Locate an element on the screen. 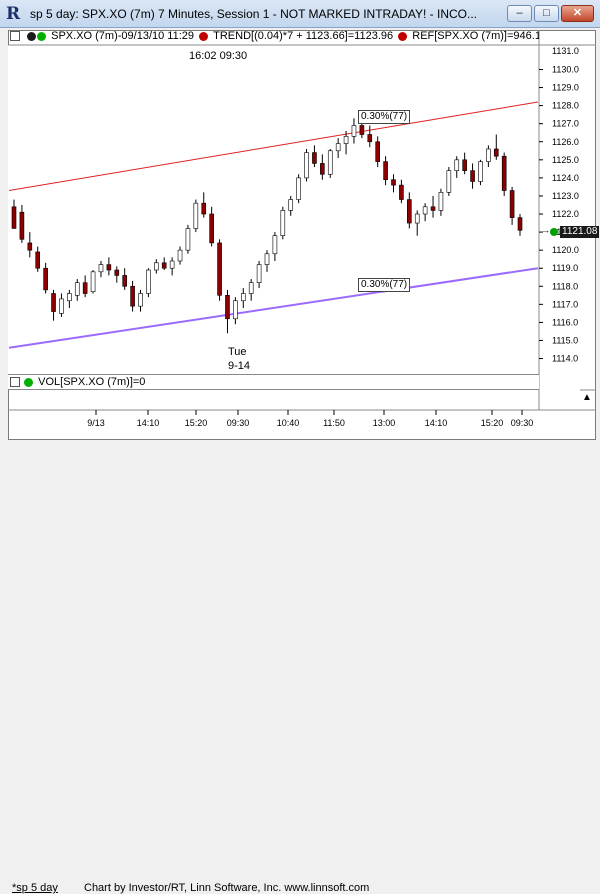 Image resolution: width=600 pixels, height=894 pixels. y-tick-label: 1123.0 is located at coordinates (565, 196).